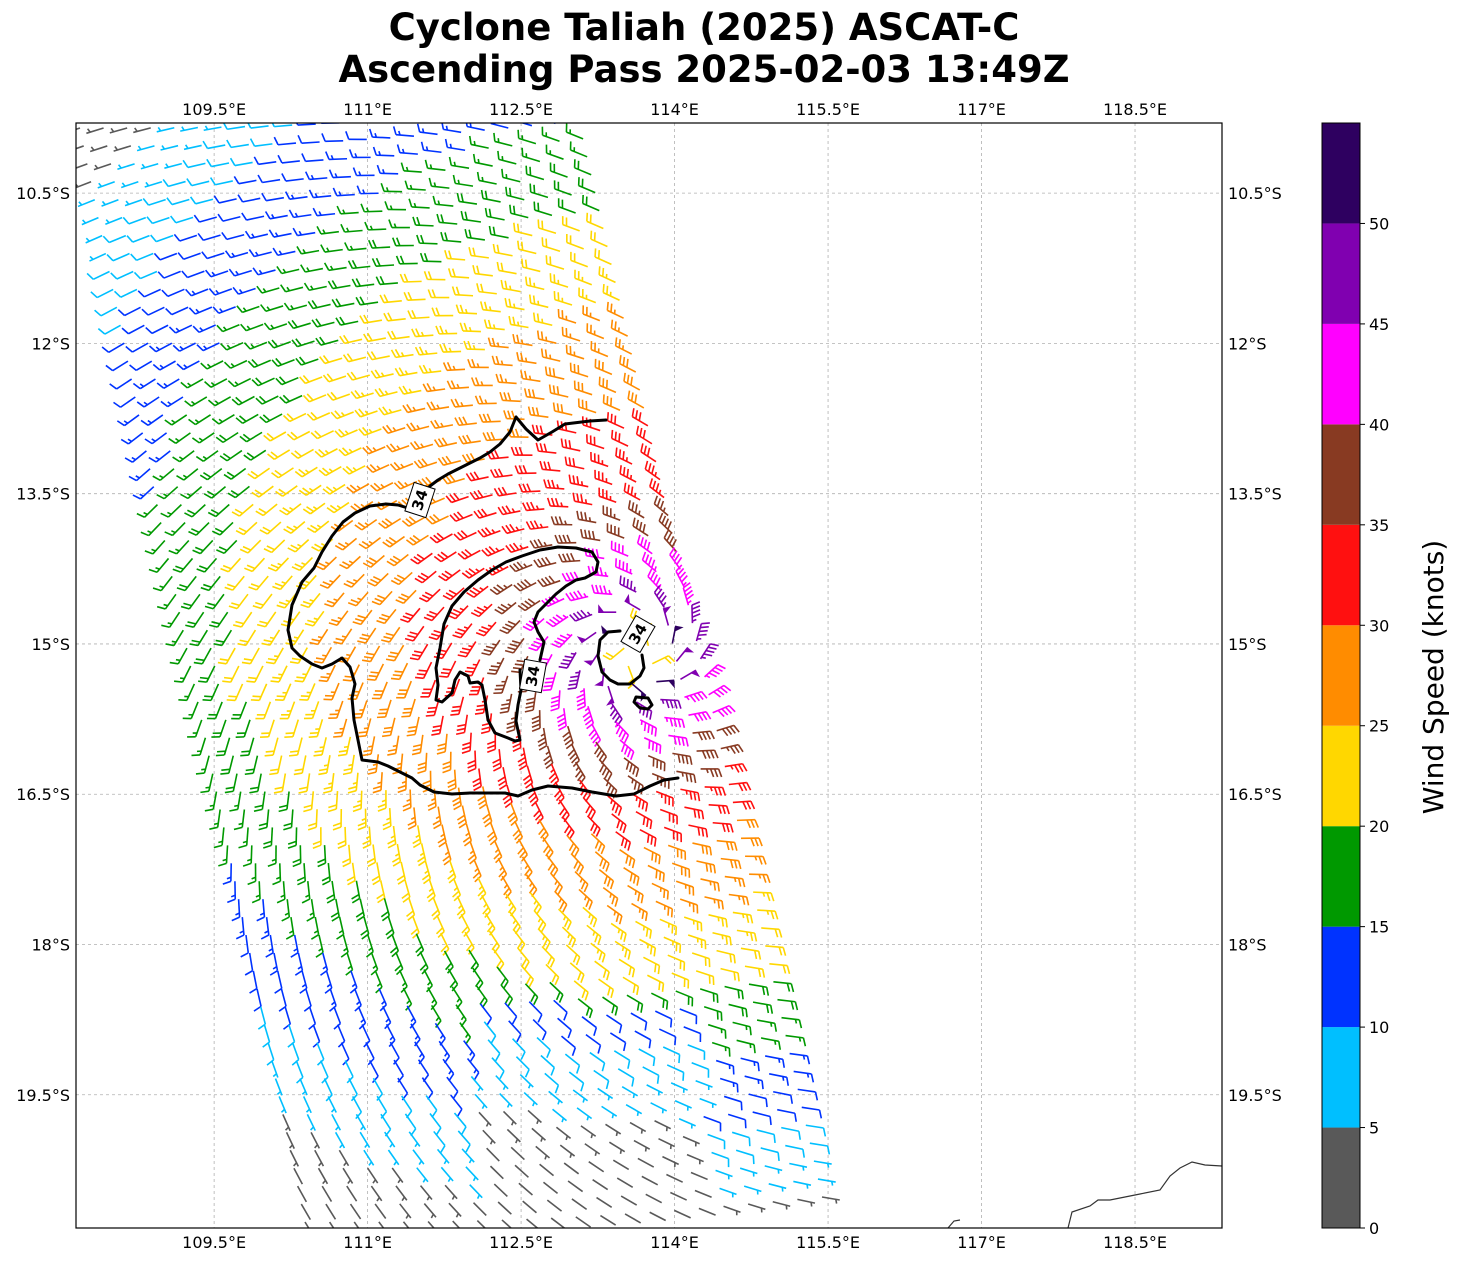 This screenshot has height=1264, width=1460. I want to click on y-tick-label-right: 16.5°S, so click(1255, 794).